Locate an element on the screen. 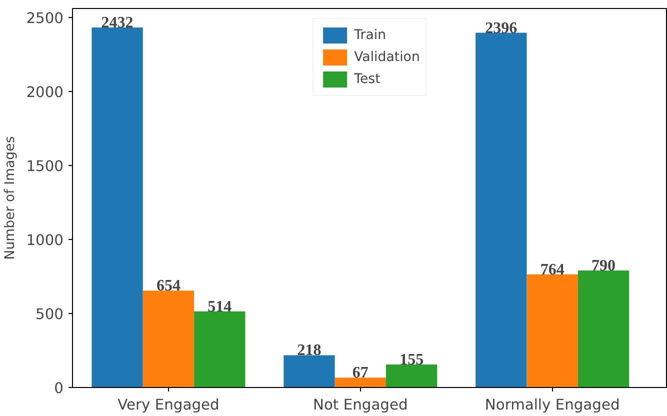  x-tick-label: Not Engaged is located at coordinates (360, 405).